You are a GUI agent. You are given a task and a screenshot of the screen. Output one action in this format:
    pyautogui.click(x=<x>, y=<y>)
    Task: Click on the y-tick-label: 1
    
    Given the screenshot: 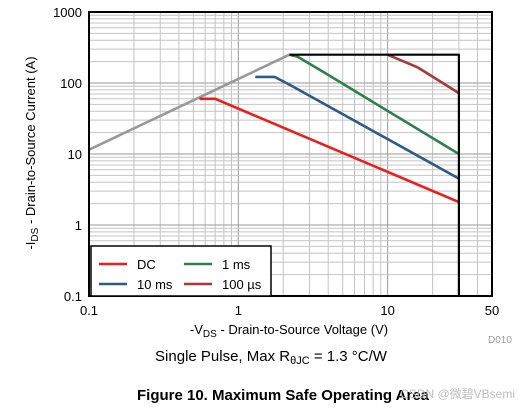 What is the action you would take?
    pyautogui.click(x=78, y=225)
    